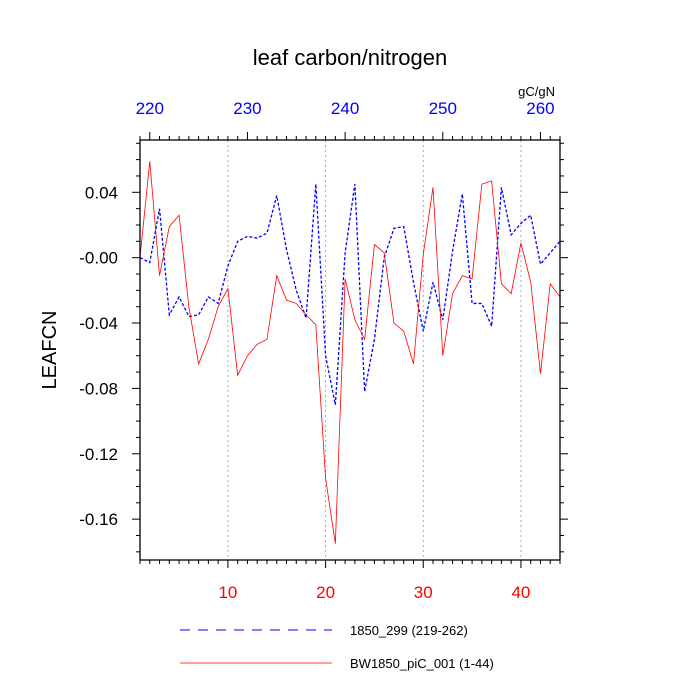 This screenshot has height=700, width=700. What do you see at coordinates (350, 57) in the screenshot?
I see `chart-title: leaf carbon/nitrogen` at bounding box center [350, 57].